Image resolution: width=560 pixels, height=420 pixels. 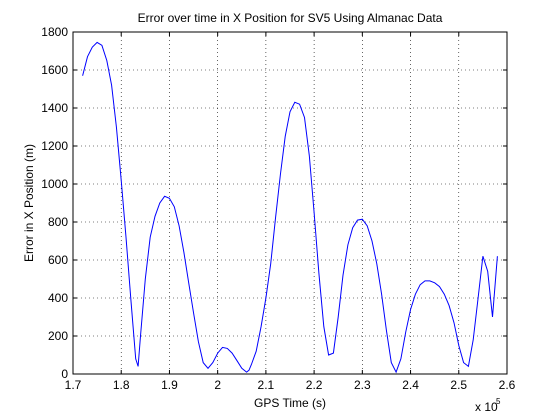 I want to click on y-tick-label: 1800, so click(x=54, y=32).